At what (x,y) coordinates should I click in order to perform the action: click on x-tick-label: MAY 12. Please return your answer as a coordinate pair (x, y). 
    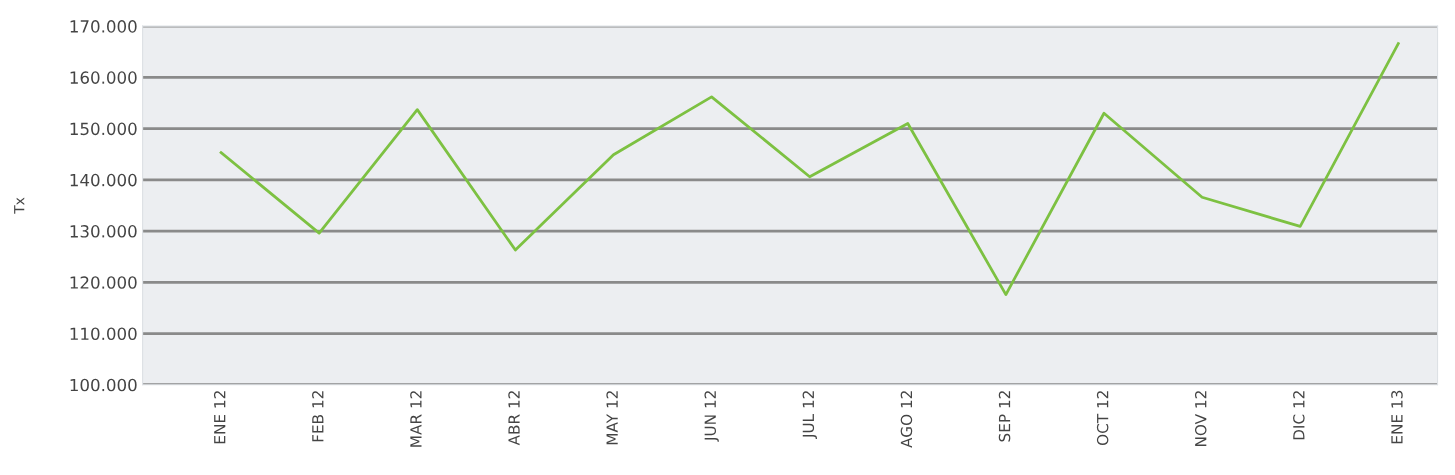
    Looking at the image, I should click on (612, 418).